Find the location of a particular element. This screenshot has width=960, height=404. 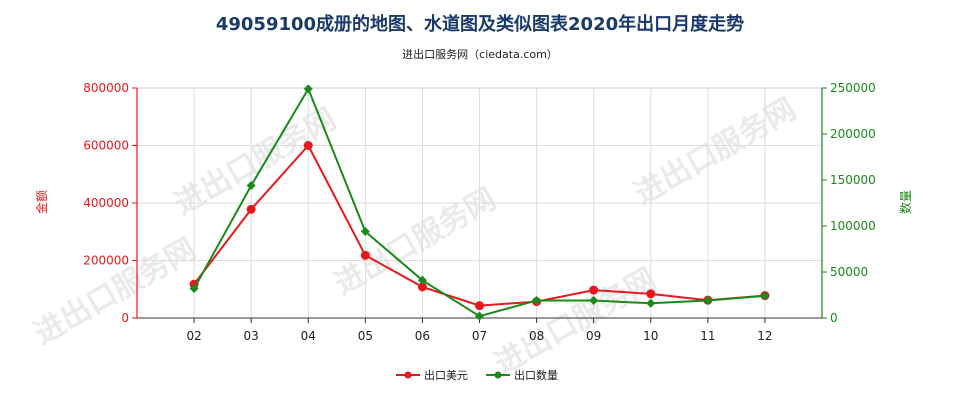

chart-title: 49059100成册的地图、水道图及类似图表2020年出口月度走势 is located at coordinates (480, 24).